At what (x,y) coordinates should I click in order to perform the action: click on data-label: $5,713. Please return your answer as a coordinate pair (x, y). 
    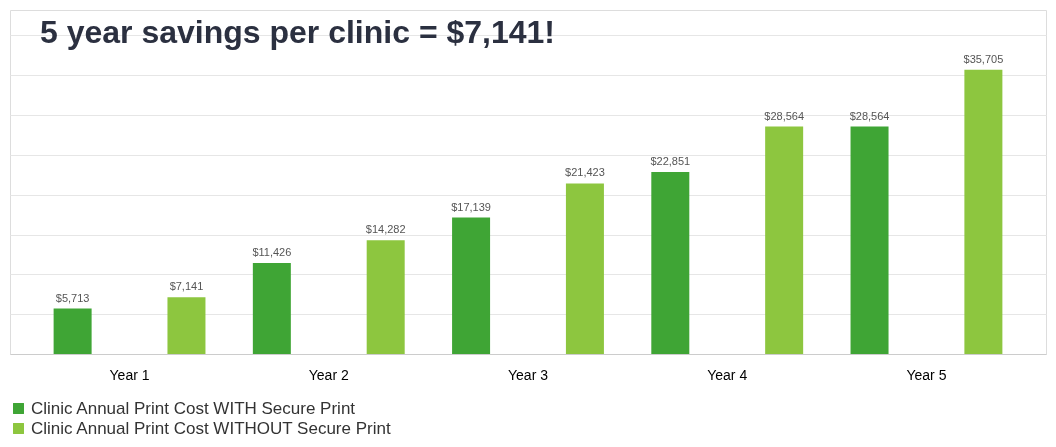
    Looking at the image, I should click on (72, 297).